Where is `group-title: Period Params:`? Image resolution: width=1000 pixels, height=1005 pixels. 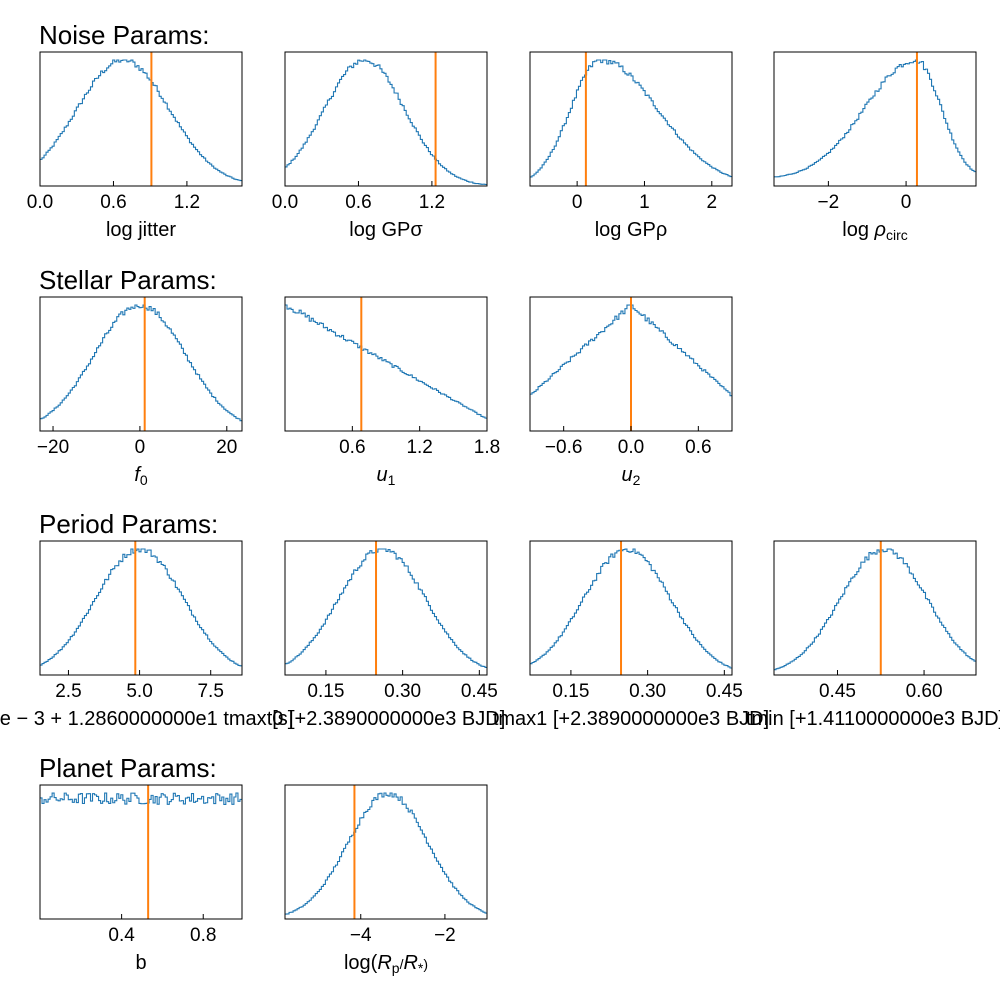 group-title: Period Params: is located at coordinates (128, 524).